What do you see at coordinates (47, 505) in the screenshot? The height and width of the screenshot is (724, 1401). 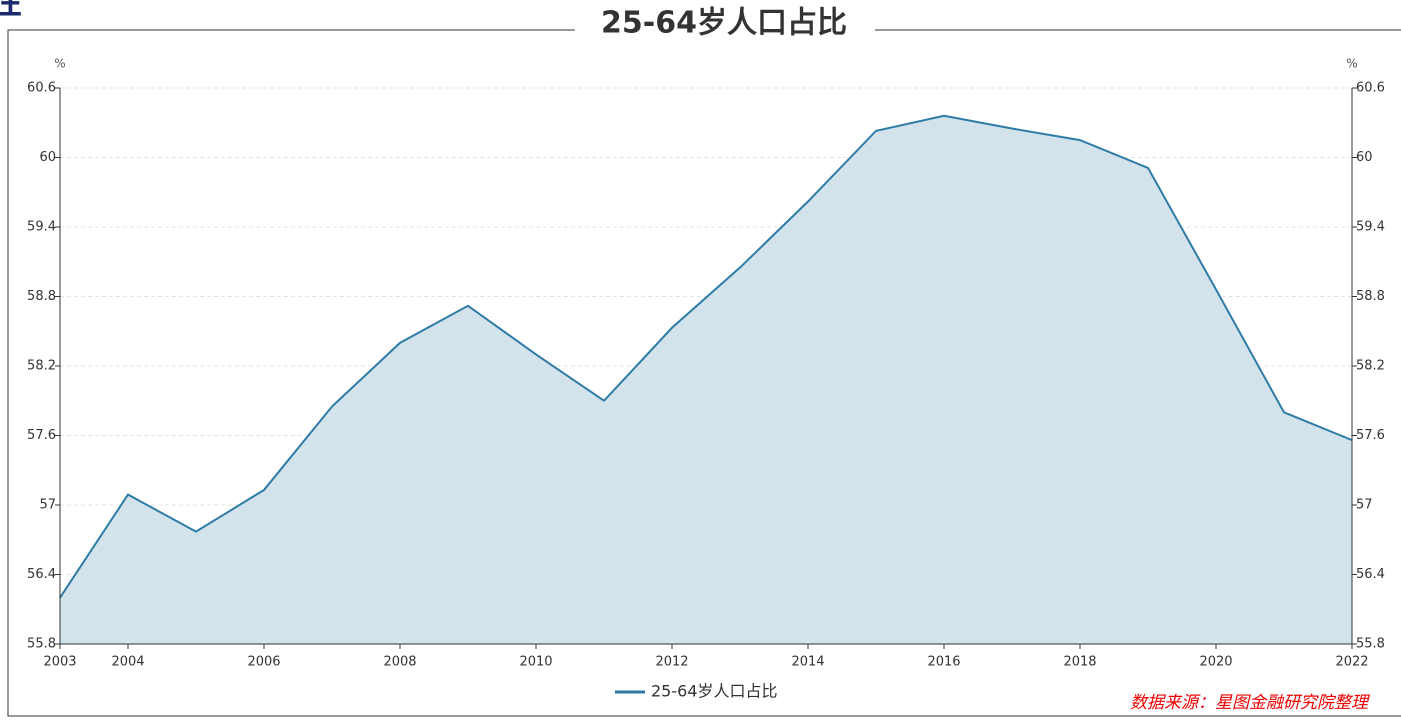 I see `y-tick-label: 57` at bounding box center [47, 505].